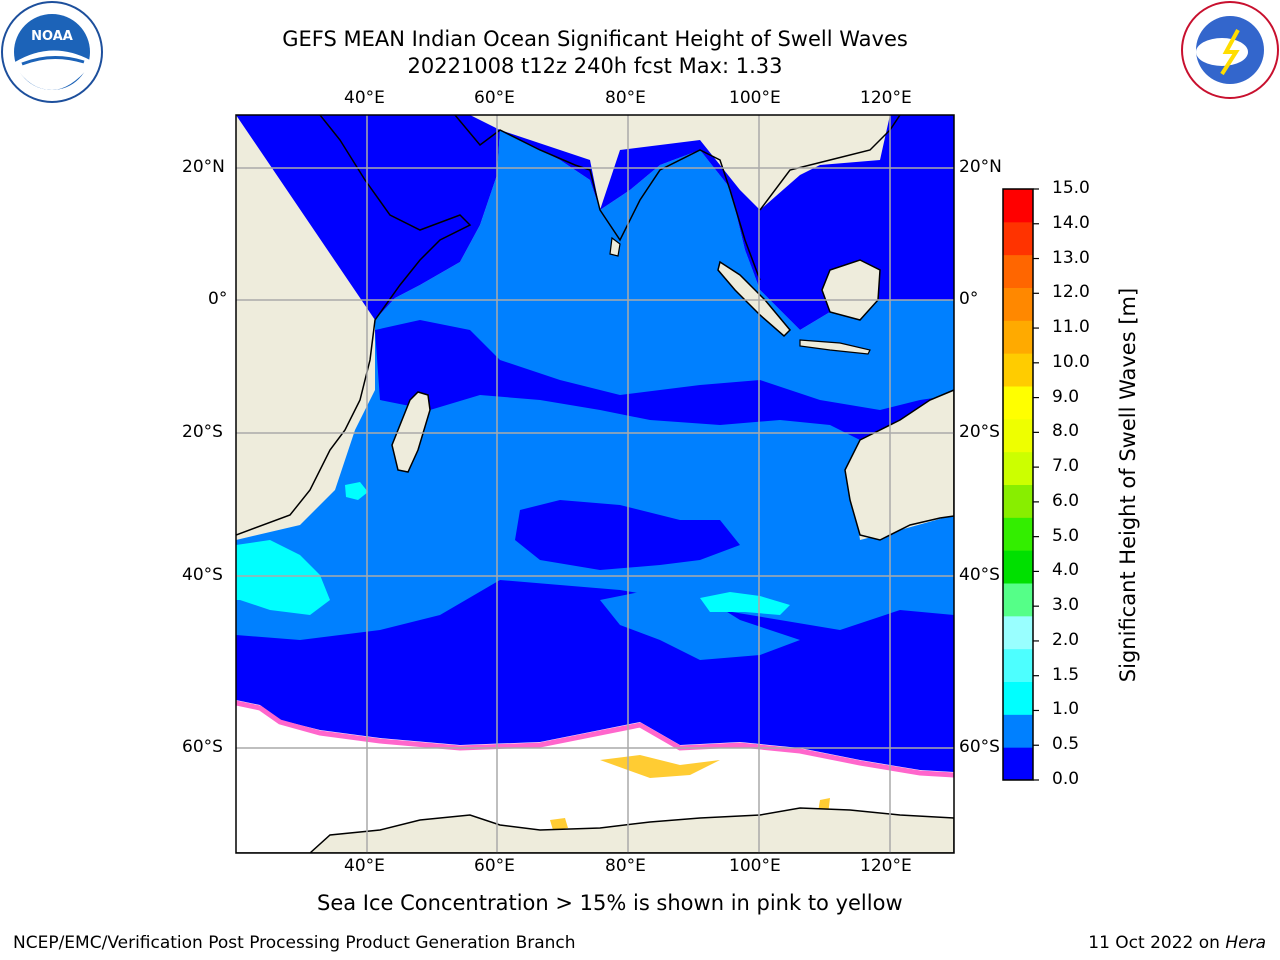 The image size is (1280, 960). I want to click on lat-tick-right-20s: 20°S, so click(979, 432).